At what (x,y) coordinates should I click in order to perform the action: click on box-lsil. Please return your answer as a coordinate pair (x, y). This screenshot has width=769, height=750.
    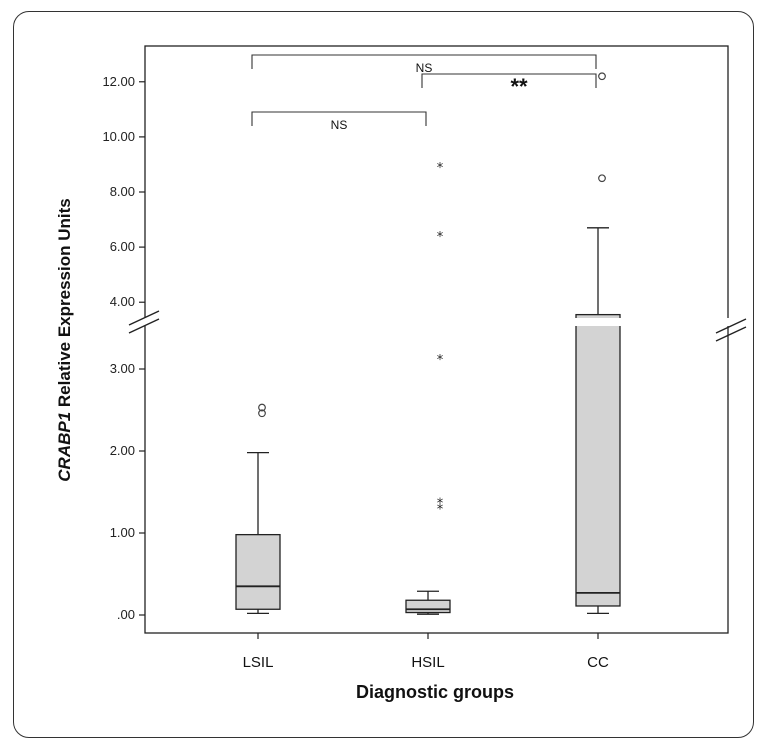
    Looking at the image, I should click on (258, 509).